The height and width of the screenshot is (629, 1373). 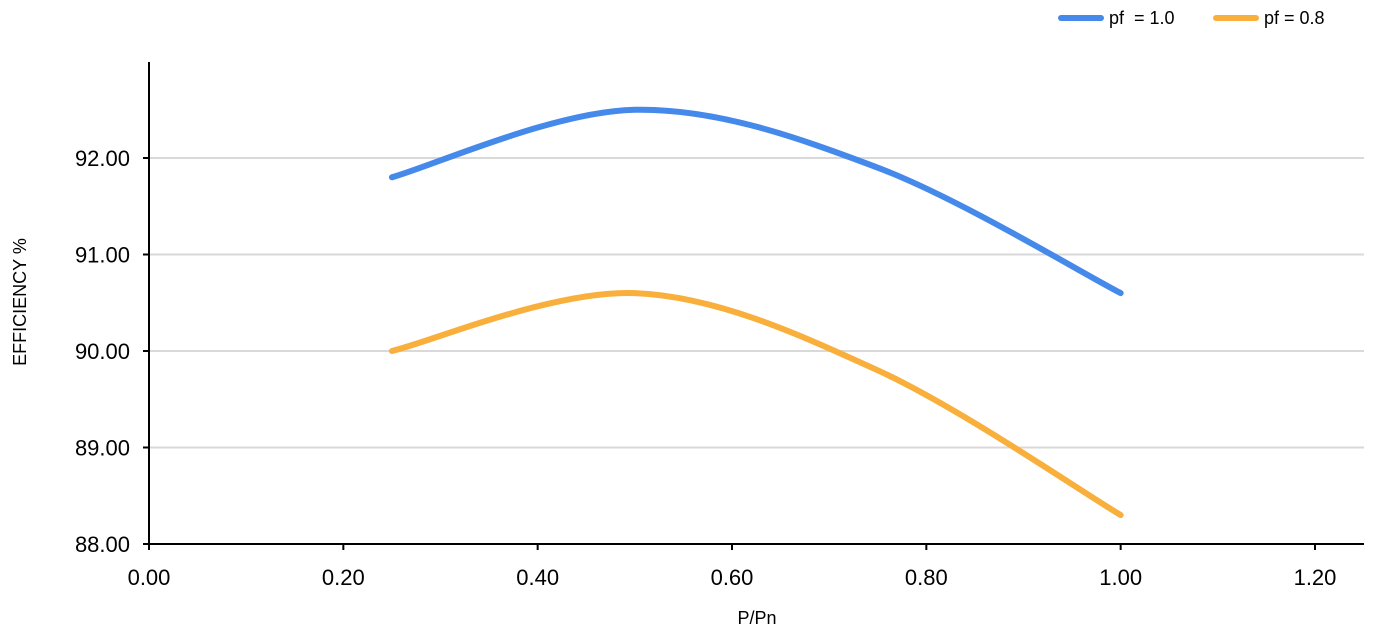 I want to click on x-tick-label: 1.00, so click(x=1120, y=577).